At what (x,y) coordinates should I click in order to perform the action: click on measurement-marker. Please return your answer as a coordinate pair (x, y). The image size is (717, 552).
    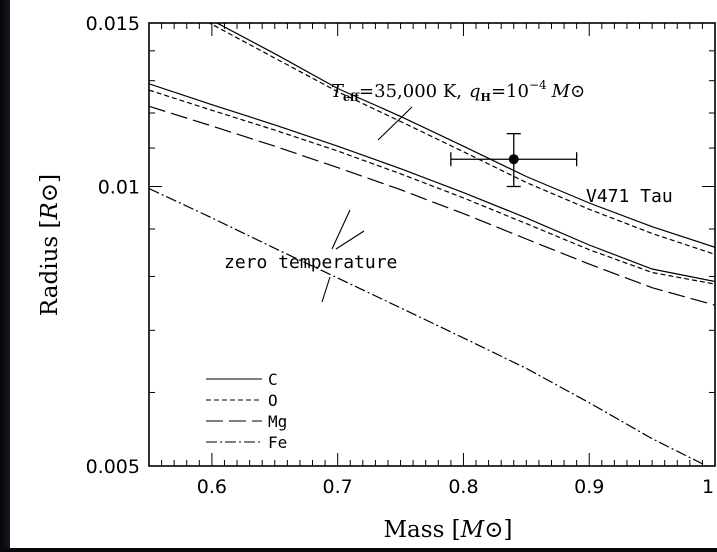
    Looking at the image, I should click on (514, 160).